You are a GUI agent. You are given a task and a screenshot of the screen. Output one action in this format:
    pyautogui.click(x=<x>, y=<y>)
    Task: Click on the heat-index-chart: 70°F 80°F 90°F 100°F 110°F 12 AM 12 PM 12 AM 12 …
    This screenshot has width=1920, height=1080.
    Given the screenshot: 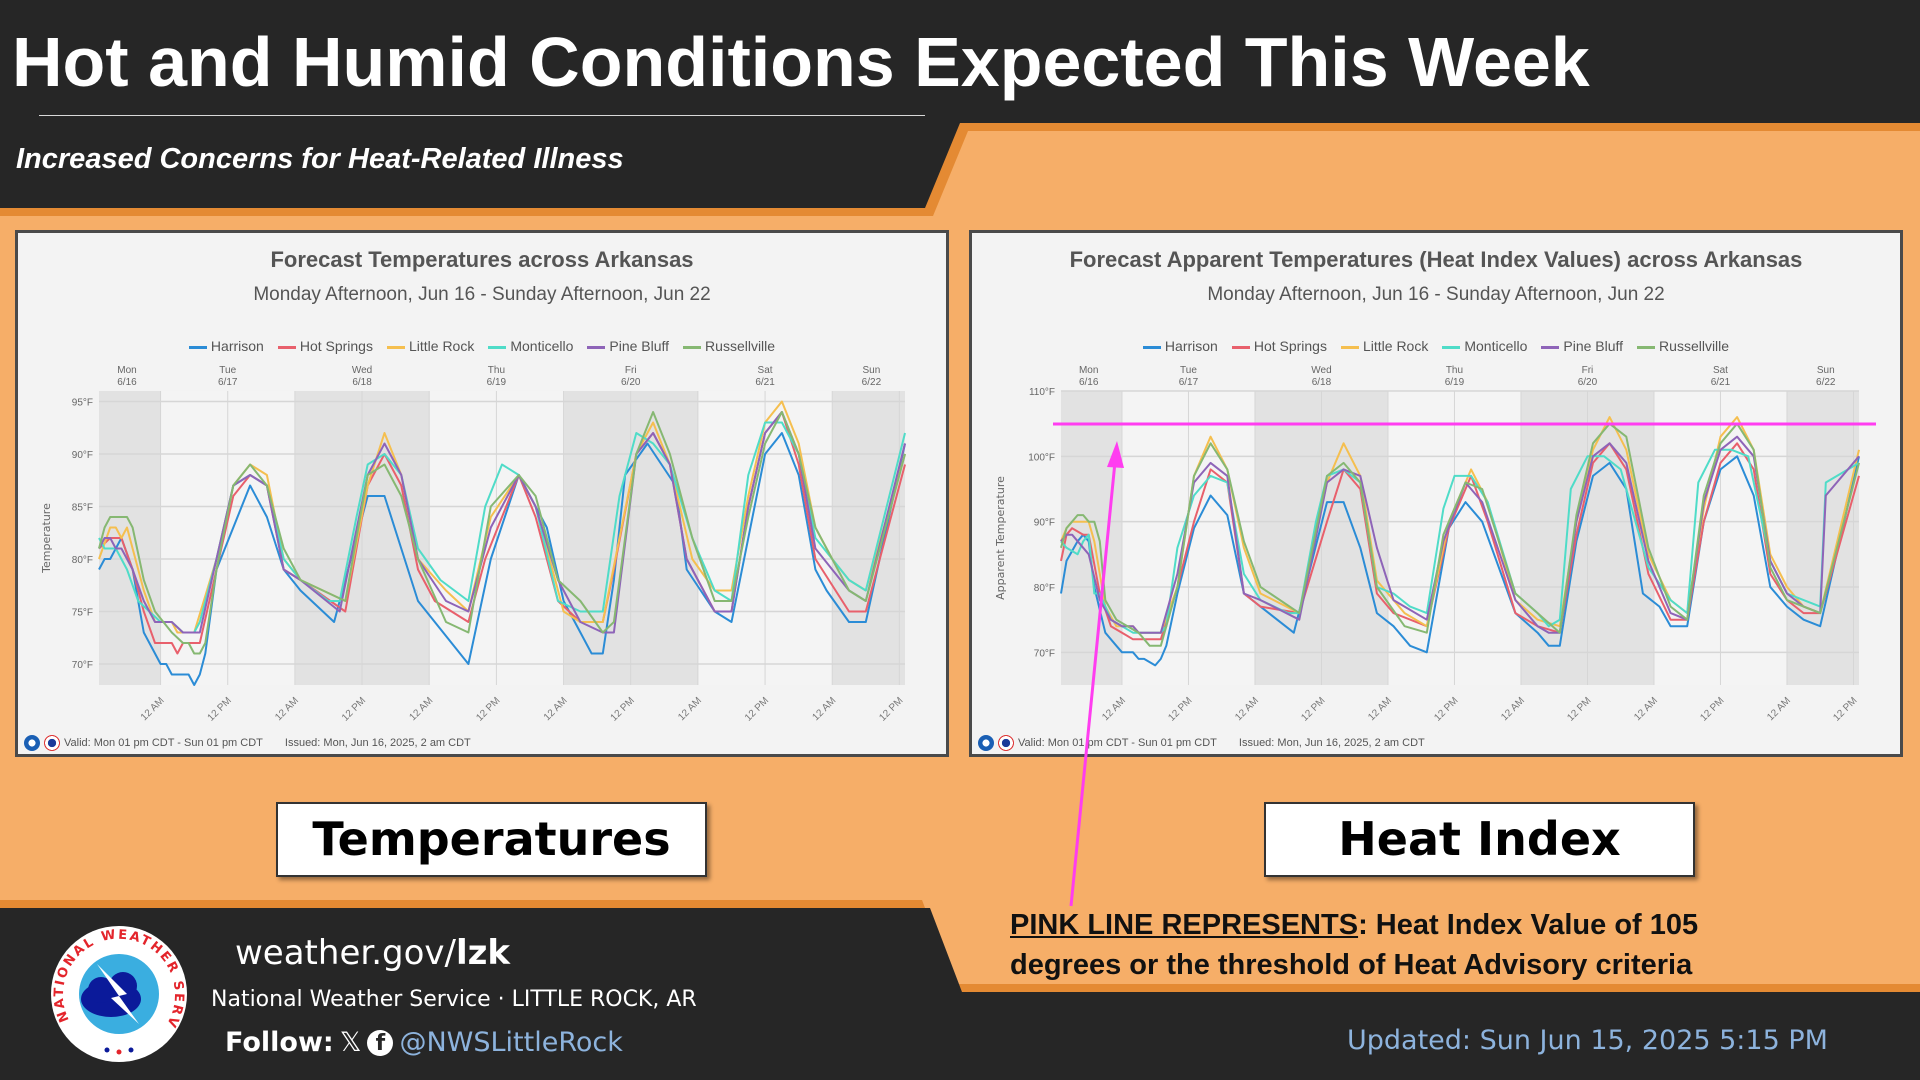 What is the action you would take?
    pyautogui.click(x=1427, y=544)
    